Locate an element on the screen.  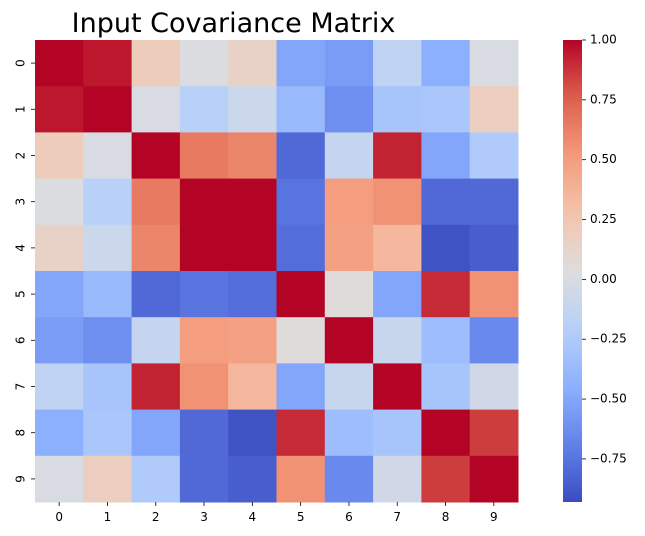
colorbar: 1.00 0.75 0.50 0.25 0.00 −0.25 −0.50 −0.75 is located at coordinates (595, 267).